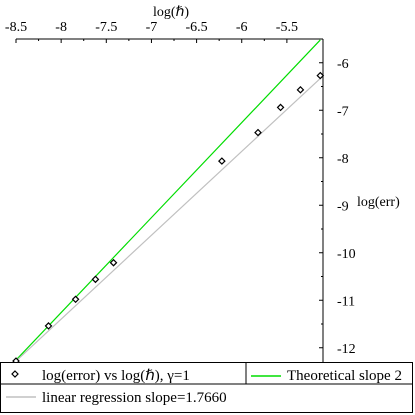 The height and width of the screenshot is (415, 415). Describe the element at coordinates (116, 376) in the screenshot. I see `legend-label-points: log(error) vs log(ℏ), γ=1` at that location.